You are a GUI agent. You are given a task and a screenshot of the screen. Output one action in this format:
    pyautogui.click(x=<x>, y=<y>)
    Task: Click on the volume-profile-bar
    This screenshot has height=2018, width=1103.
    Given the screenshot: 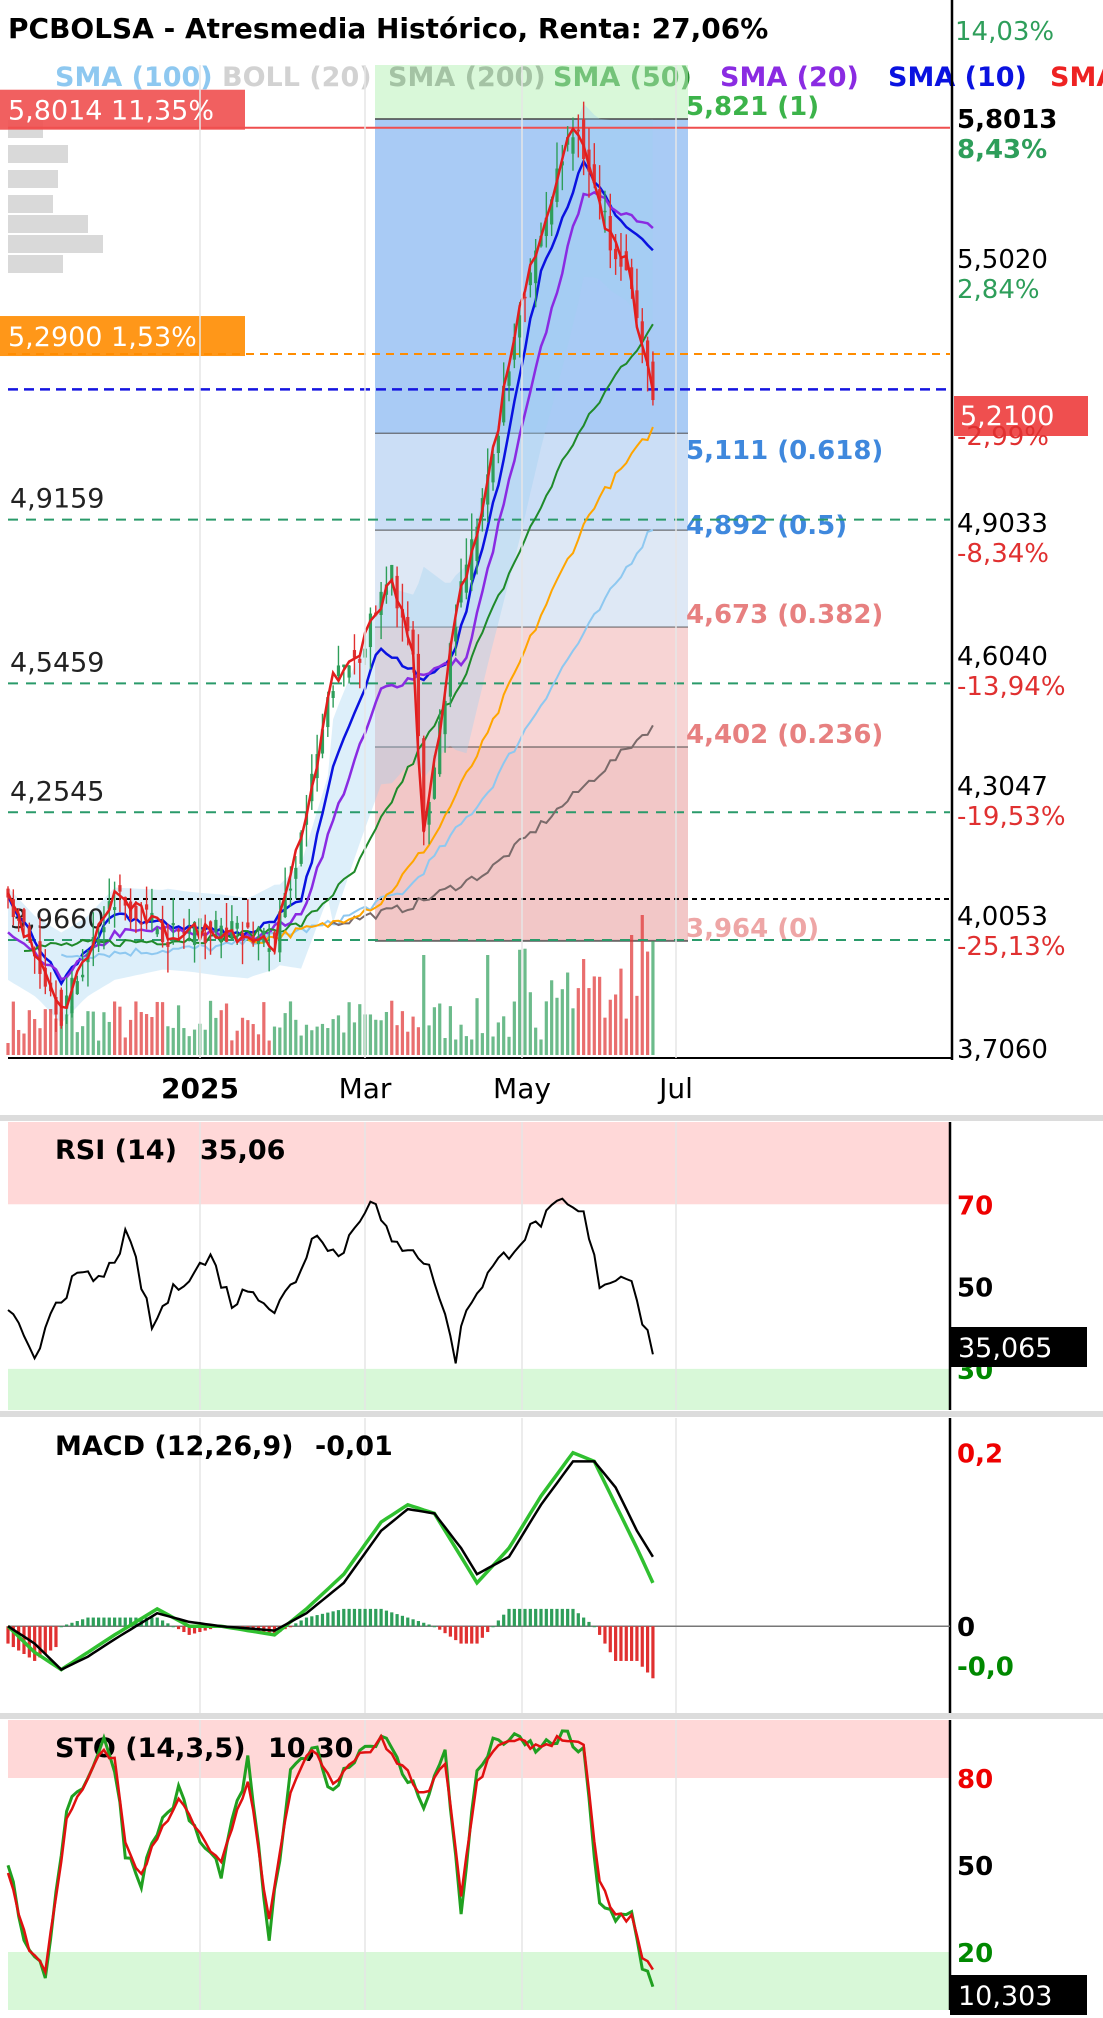 What is the action you would take?
    pyautogui.click(x=33, y=179)
    